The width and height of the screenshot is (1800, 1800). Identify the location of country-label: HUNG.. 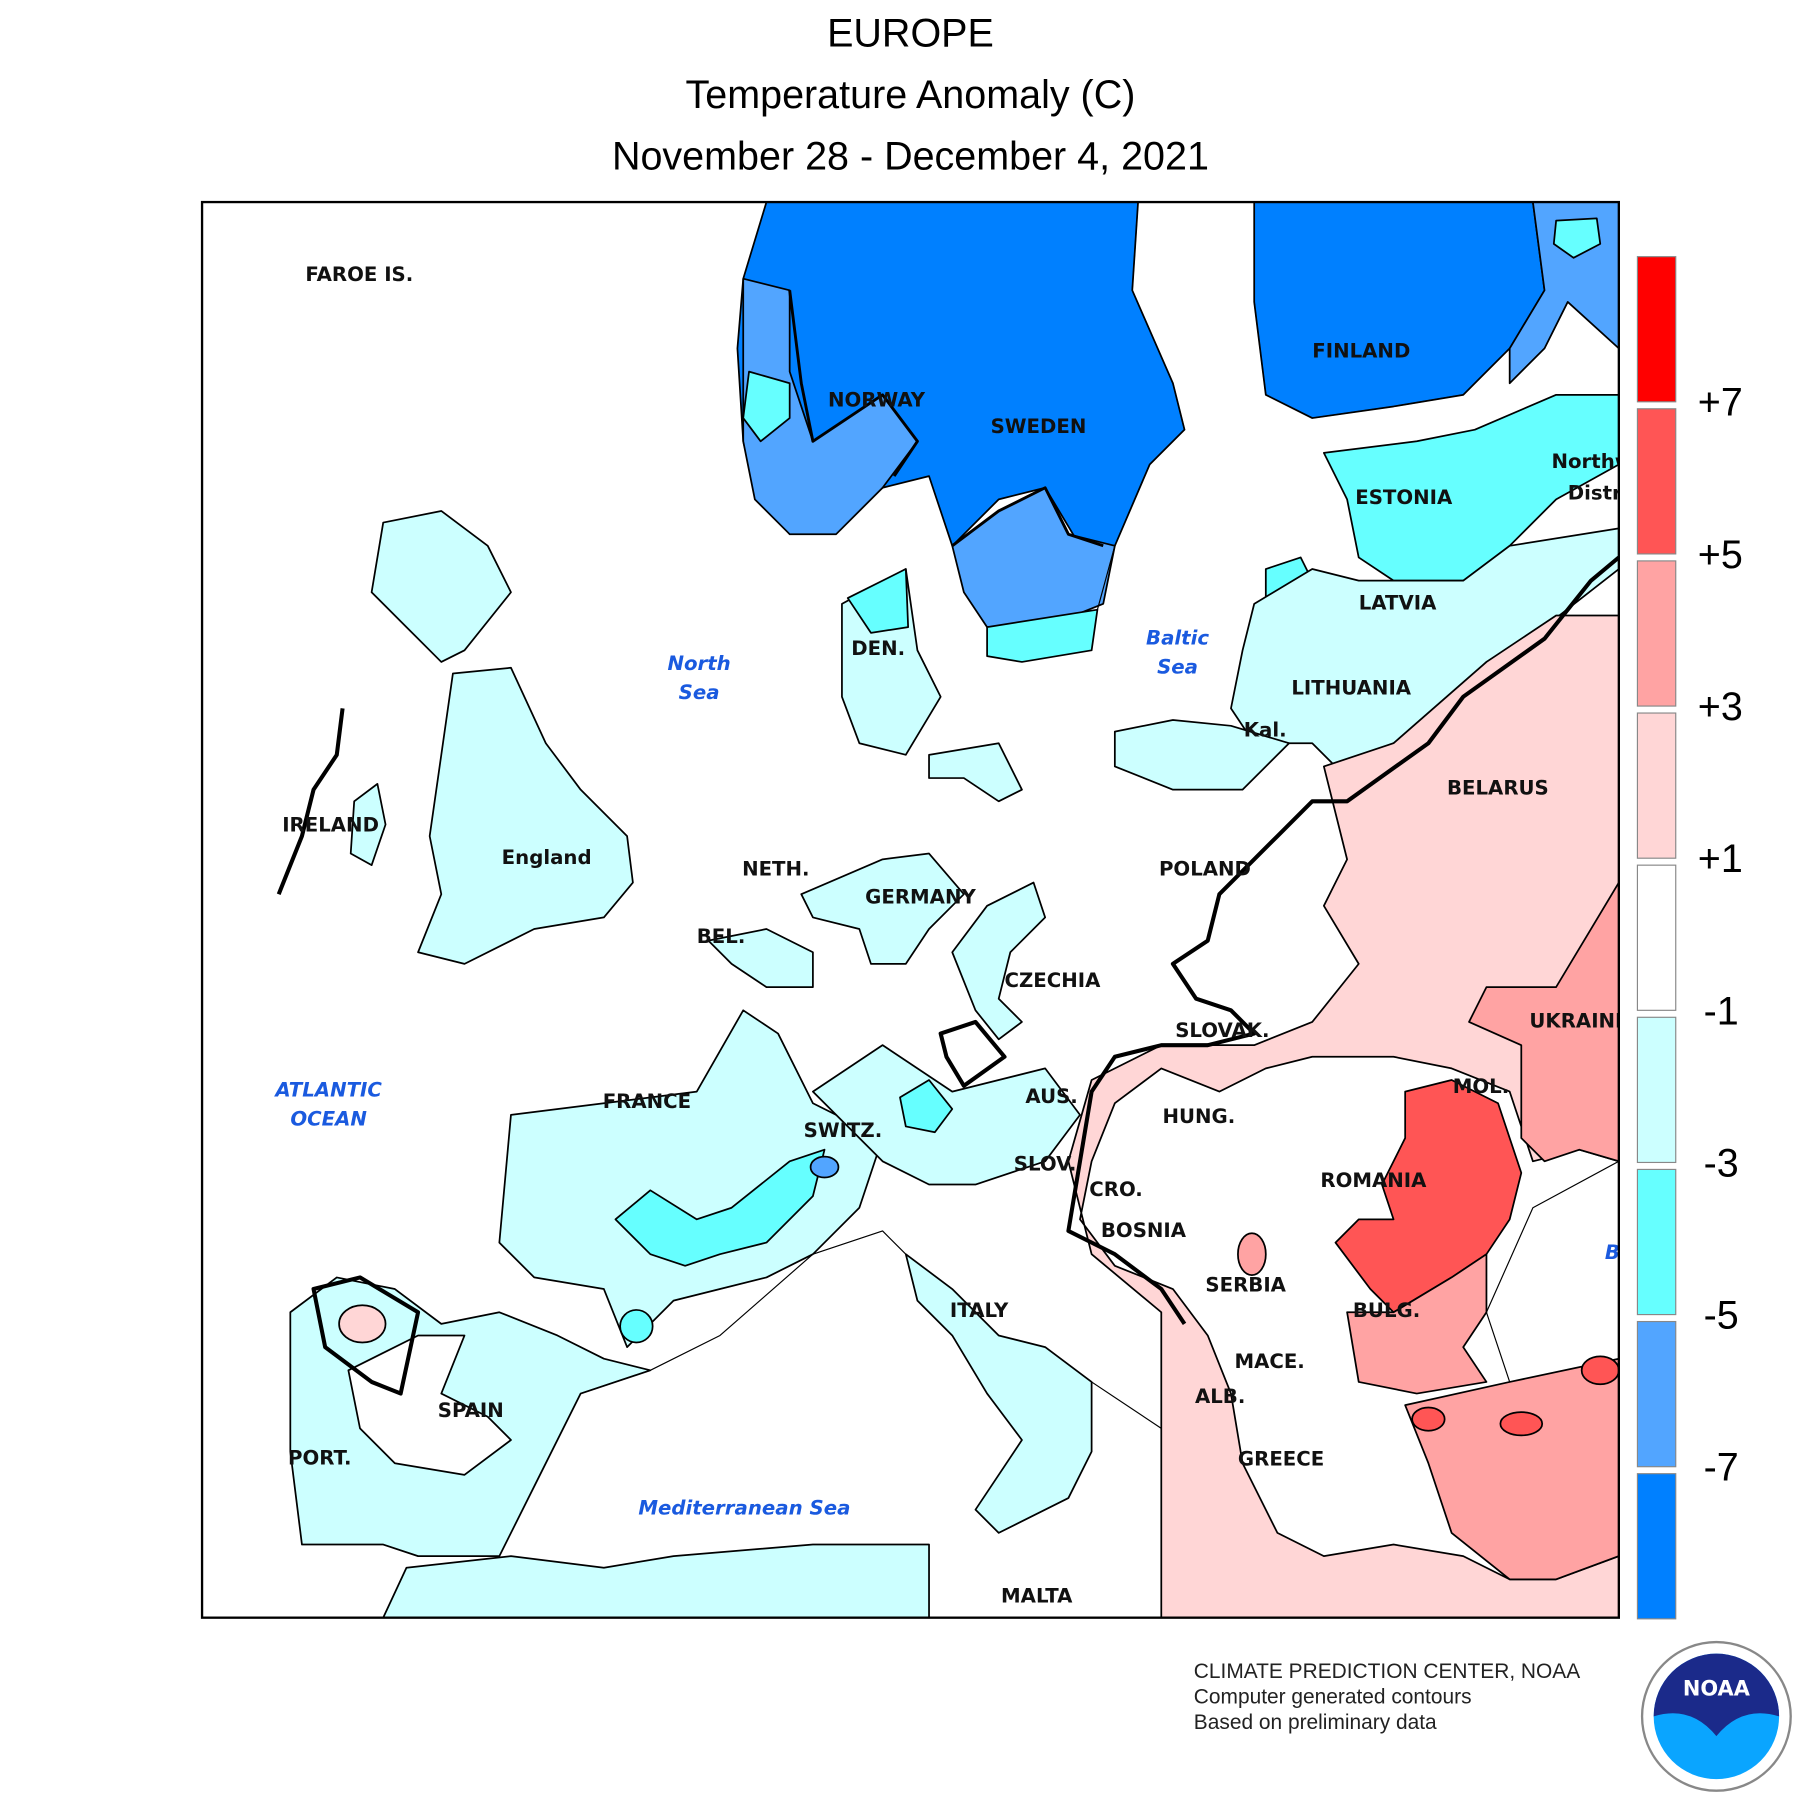
(1198, 1116).